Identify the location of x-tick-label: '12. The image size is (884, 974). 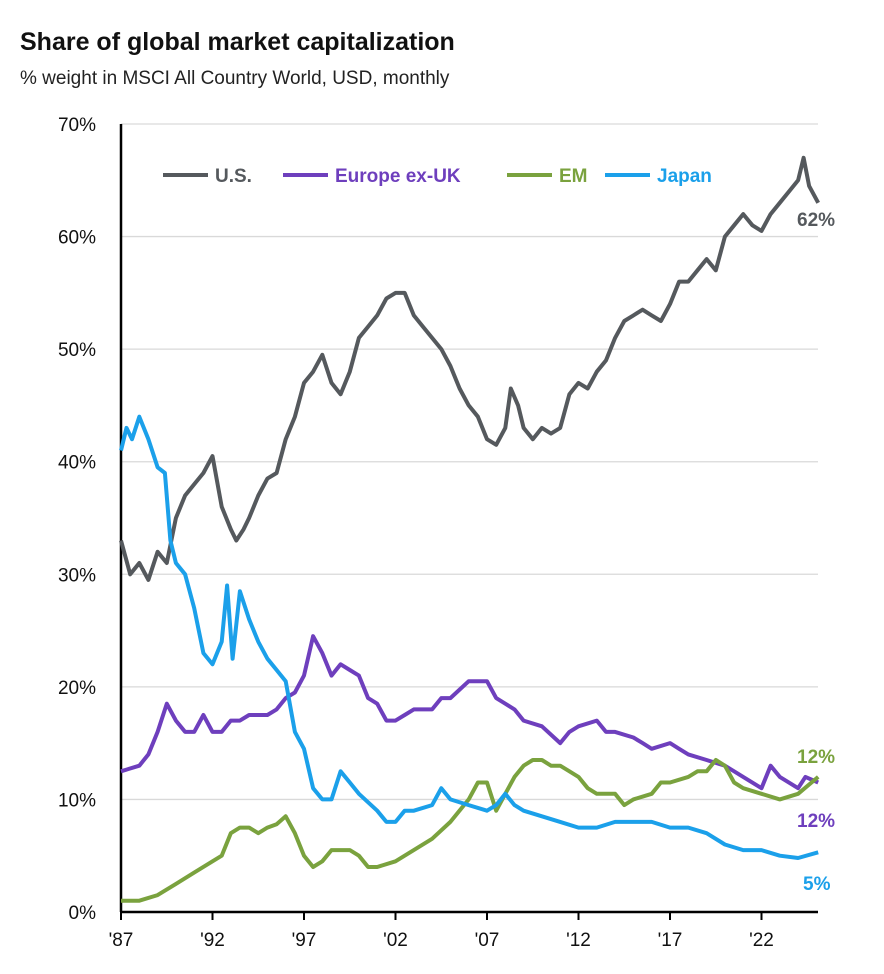
(578, 940).